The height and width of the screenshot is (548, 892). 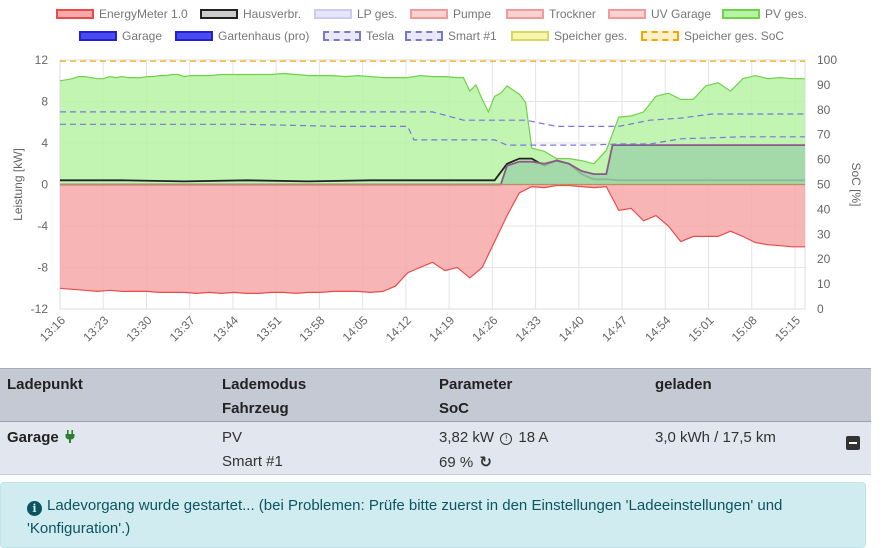 I want to click on legend-item-pumpe: Pumpe, so click(x=450, y=14).